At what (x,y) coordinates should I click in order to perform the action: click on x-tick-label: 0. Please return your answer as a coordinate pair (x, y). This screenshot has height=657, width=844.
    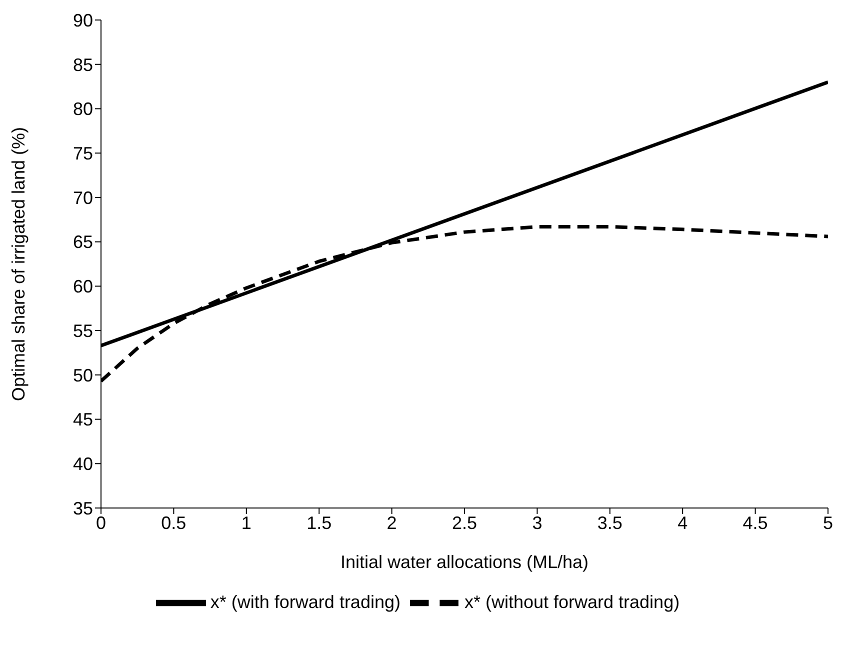
    Looking at the image, I should click on (101, 522).